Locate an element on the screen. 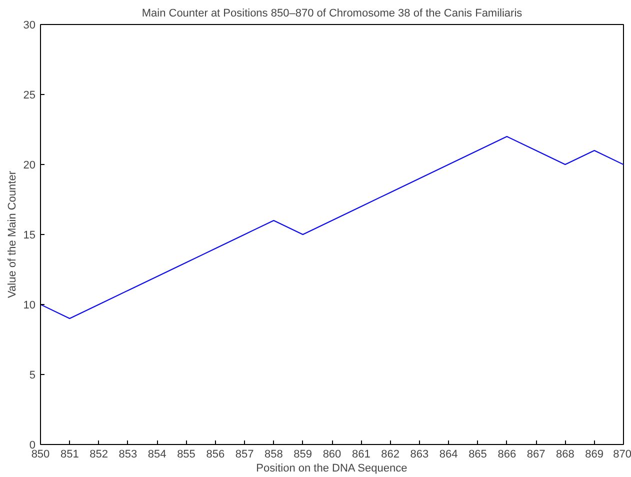 The width and height of the screenshot is (631, 477). chart-title: Main Counter at Positions 850–870 of Chromosome 38 of the Canis Familiaris is located at coordinates (332, 14).